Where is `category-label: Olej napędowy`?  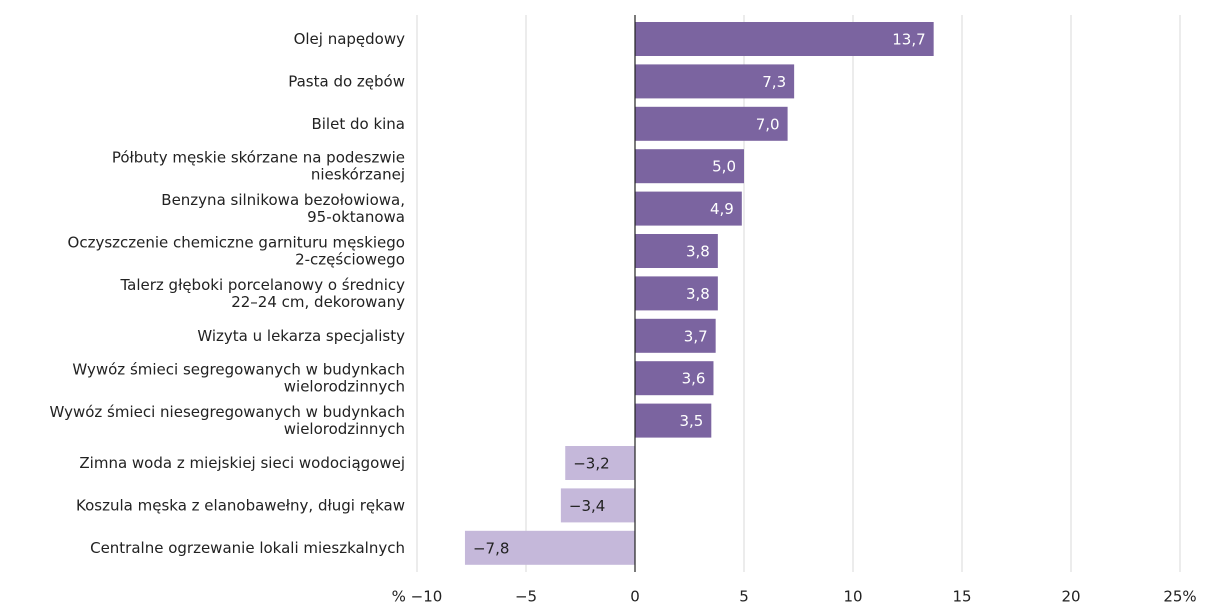
category-label: Olej napędowy is located at coordinates (350, 39).